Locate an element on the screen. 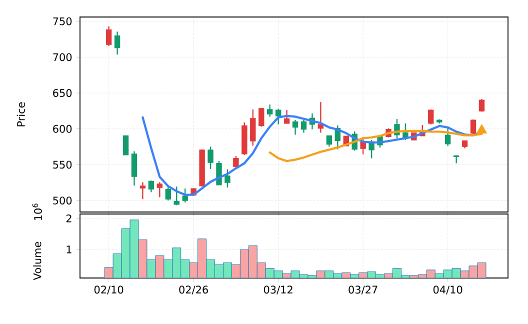 The image size is (528, 324). y-axis-title: Price is located at coordinates (20, 114).